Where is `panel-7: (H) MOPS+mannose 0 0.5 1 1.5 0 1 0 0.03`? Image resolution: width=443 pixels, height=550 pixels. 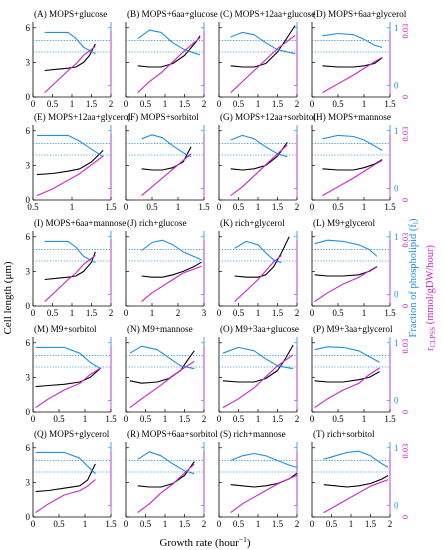 panel-7: (H) MOPS+mannose 0 0.5 1 1.5 0 1 0 0.03 is located at coordinates (360, 162).